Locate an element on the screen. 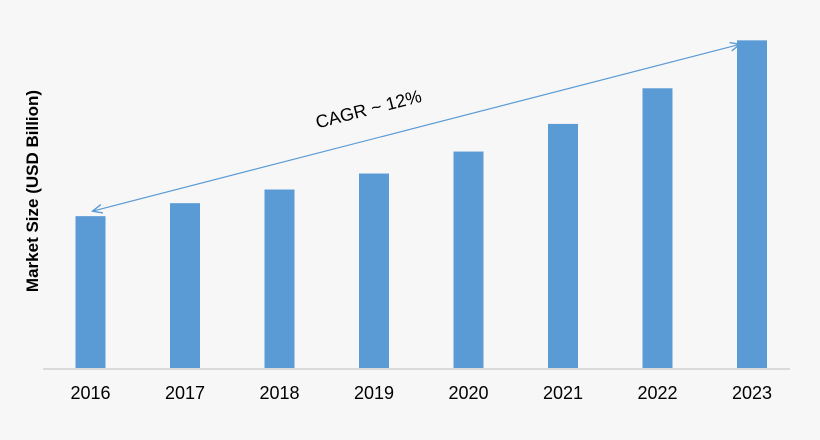 The height and width of the screenshot is (440, 820). bar-2016 is located at coordinates (90, 292).